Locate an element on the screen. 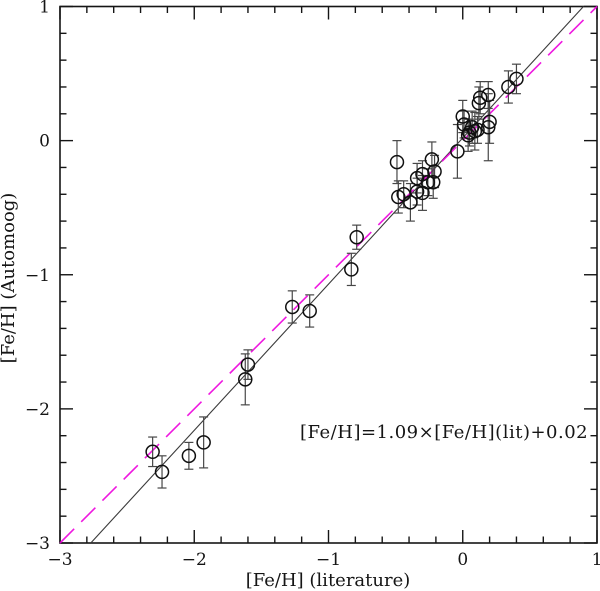 The width and height of the screenshot is (600, 591). y-tick-label: −1 is located at coordinates (37, 276).